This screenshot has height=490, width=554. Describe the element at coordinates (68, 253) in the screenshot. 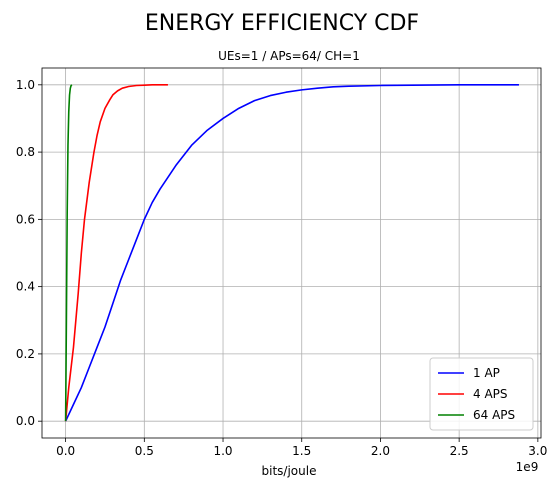

I see `series-line-64-aps` at that location.